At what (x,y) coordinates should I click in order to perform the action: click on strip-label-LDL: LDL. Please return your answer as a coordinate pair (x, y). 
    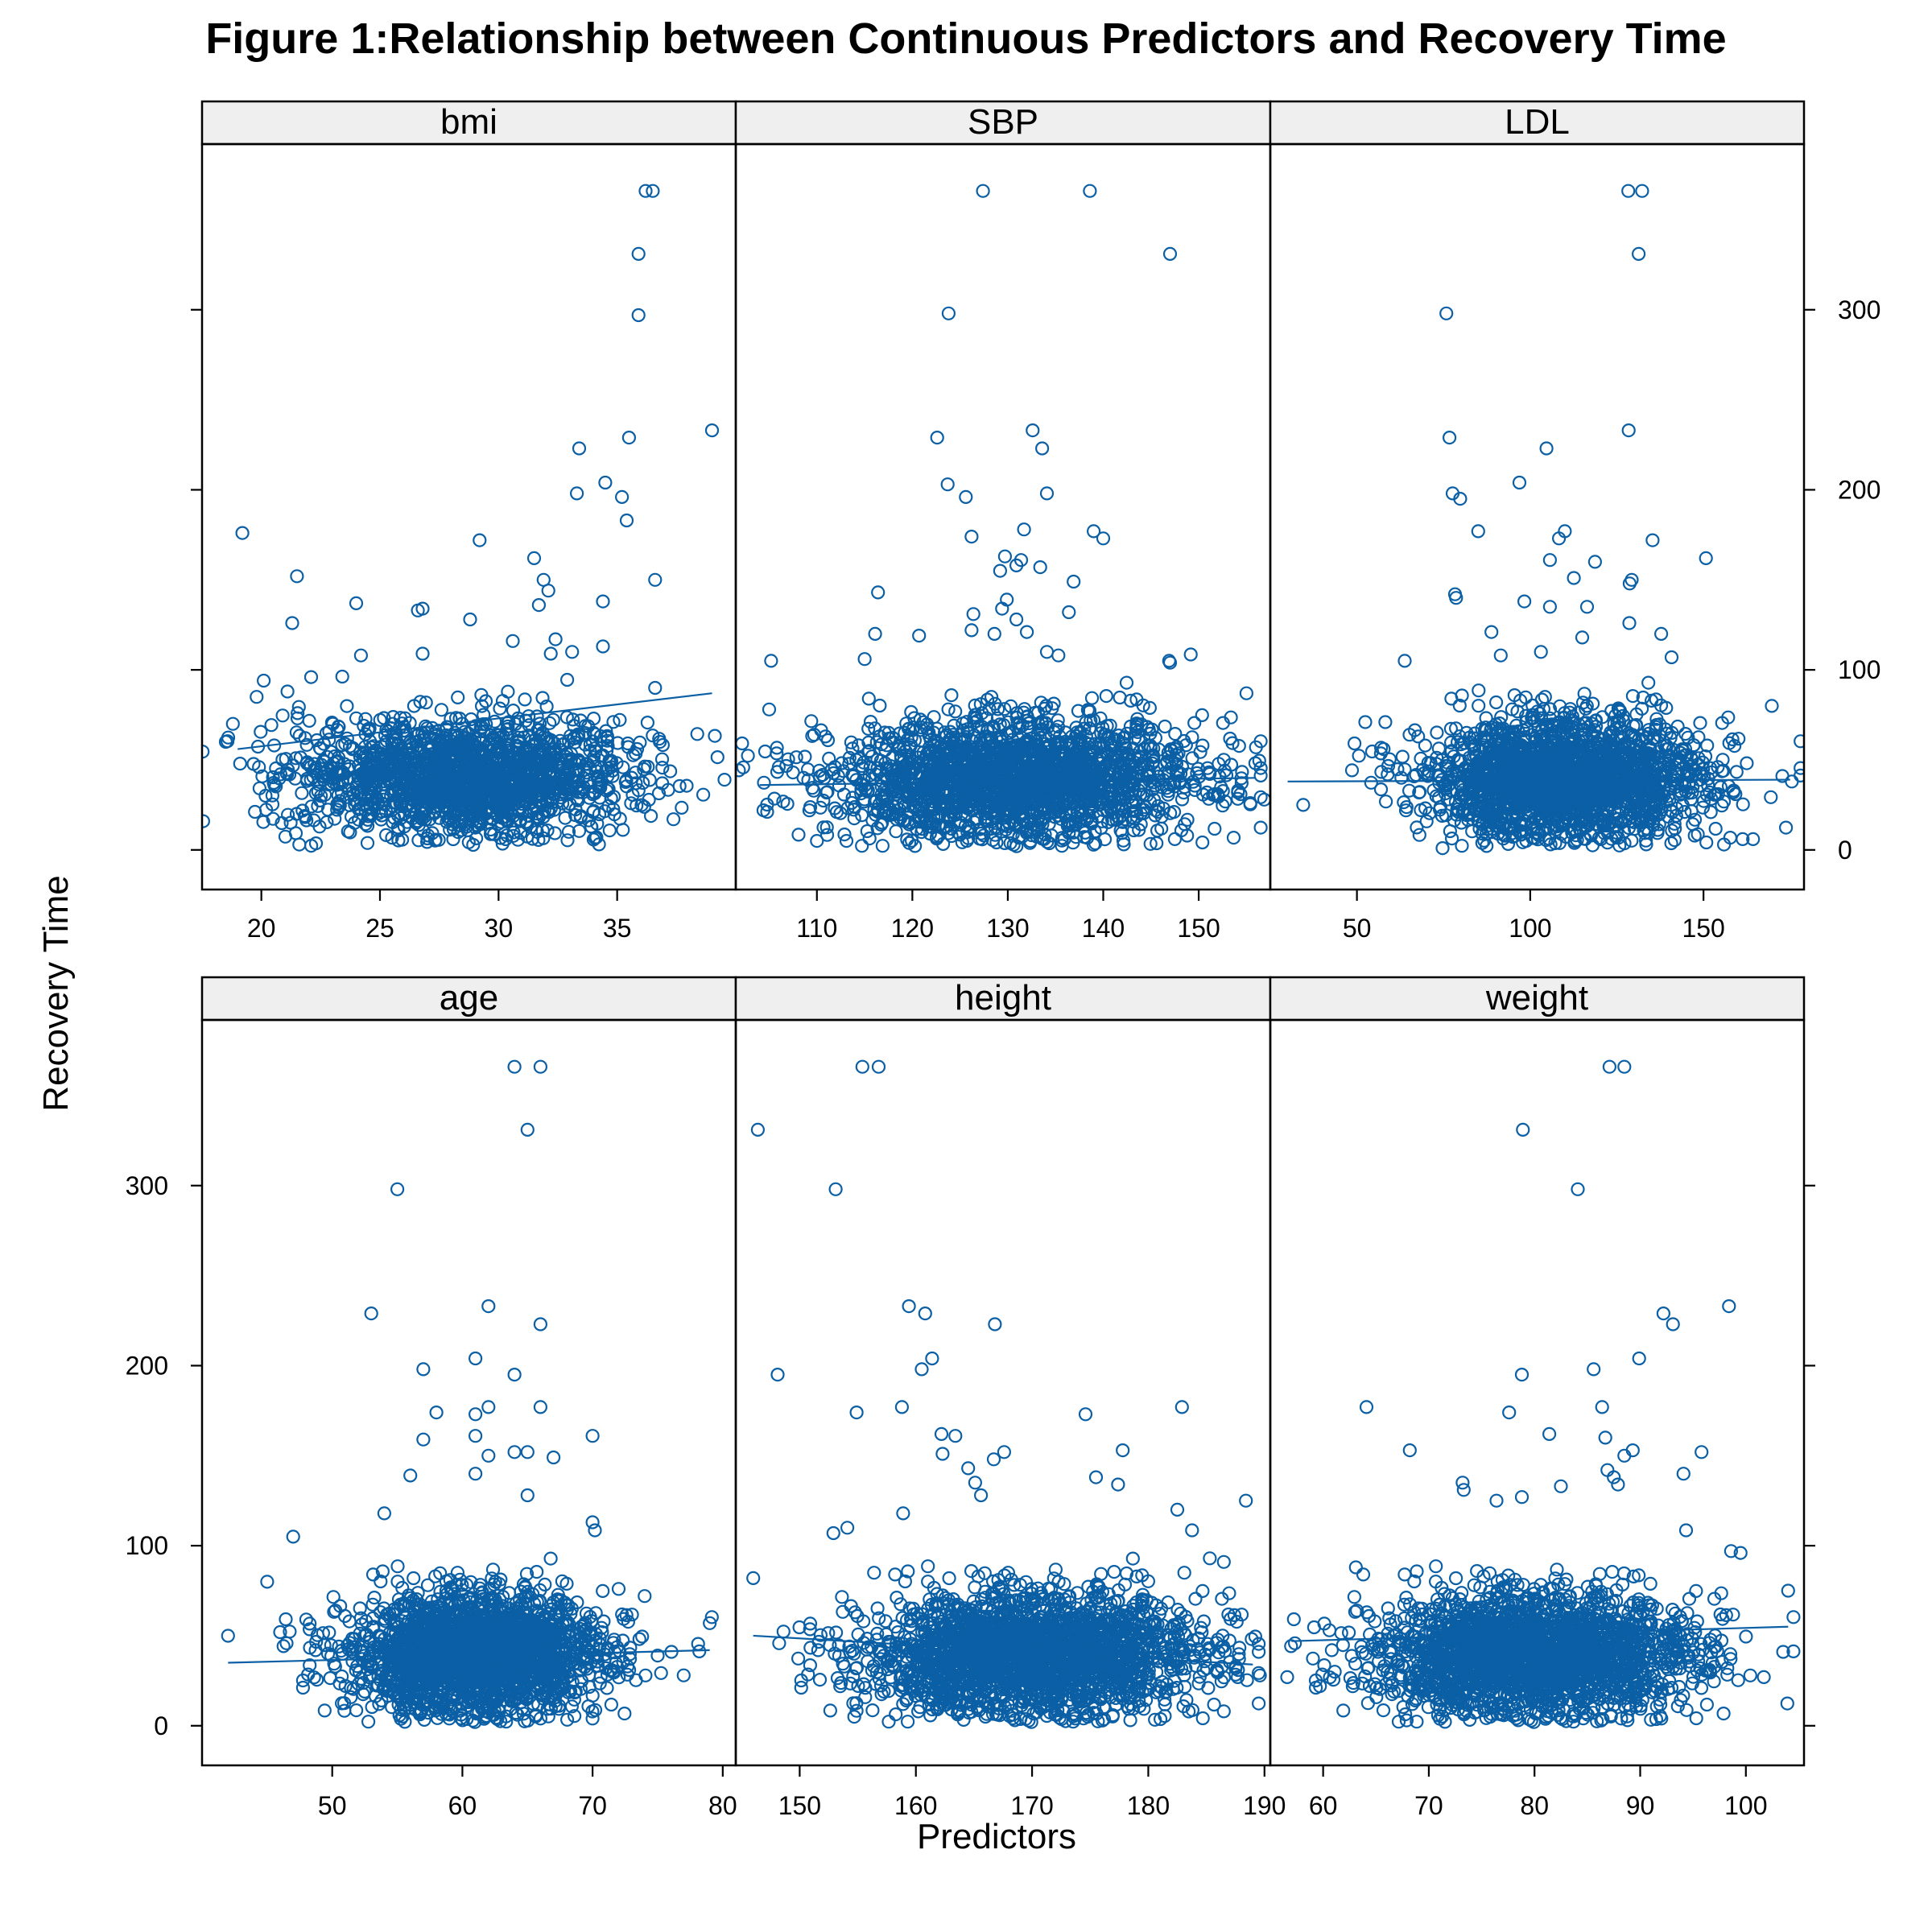
    Looking at the image, I should click on (1537, 122).